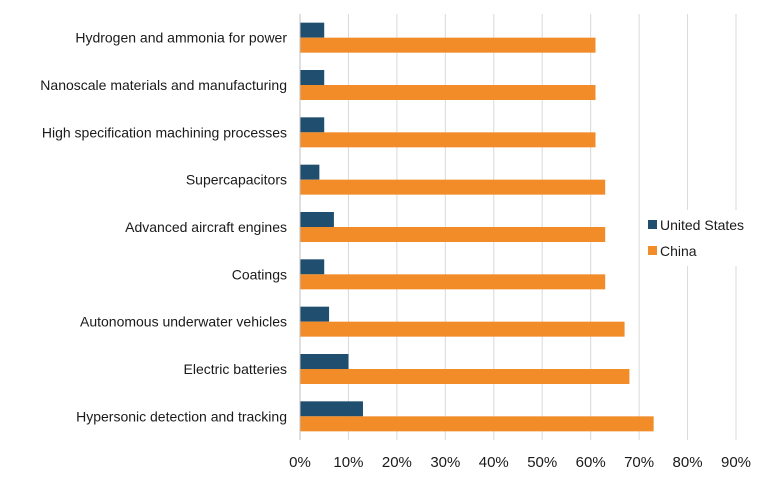  What do you see at coordinates (494, 462) in the screenshot?
I see `x-tick-label: 40%` at bounding box center [494, 462].